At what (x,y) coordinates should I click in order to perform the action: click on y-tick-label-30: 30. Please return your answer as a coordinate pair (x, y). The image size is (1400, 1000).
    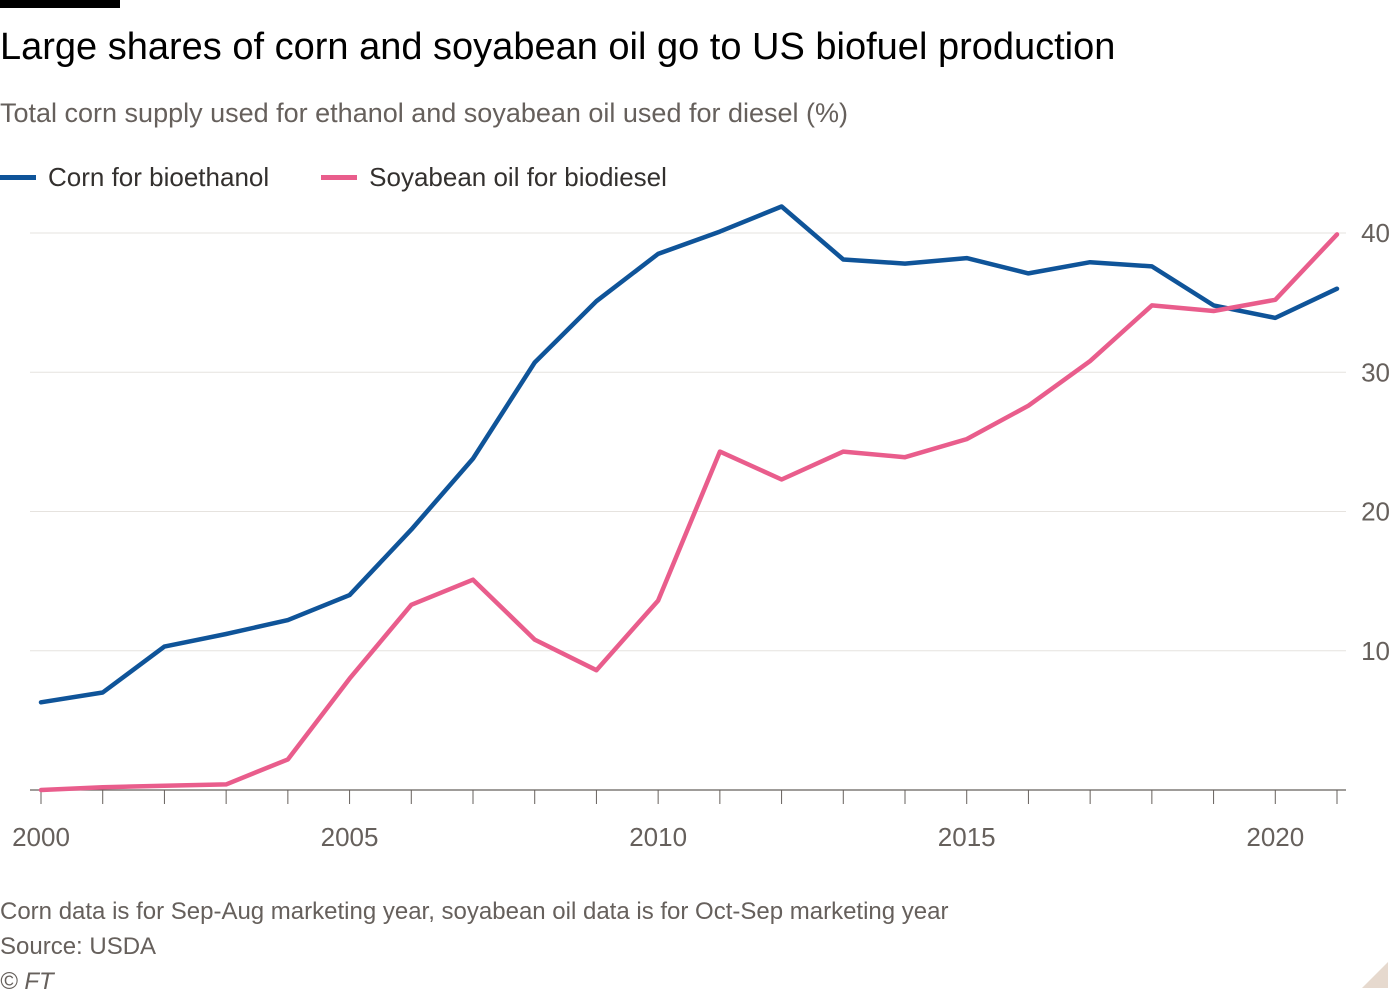
    Looking at the image, I should click on (1375, 372).